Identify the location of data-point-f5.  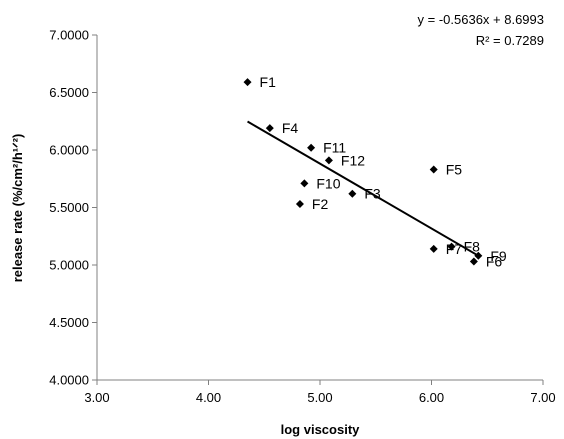
(433, 169).